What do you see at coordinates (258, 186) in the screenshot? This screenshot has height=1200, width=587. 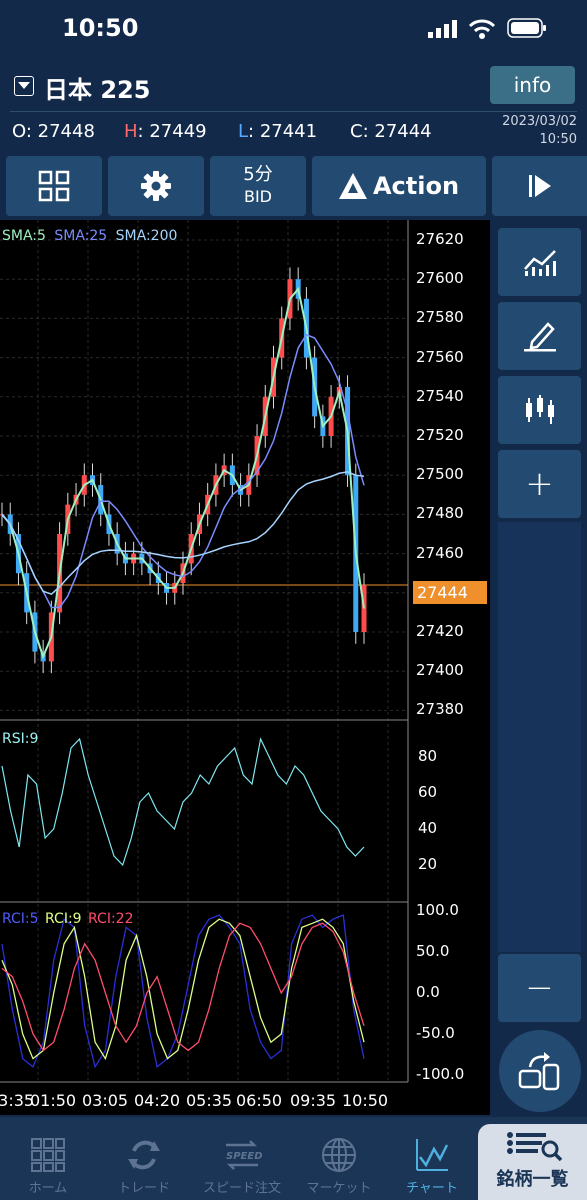 I see `timeframe-button: 5分 BID` at bounding box center [258, 186].